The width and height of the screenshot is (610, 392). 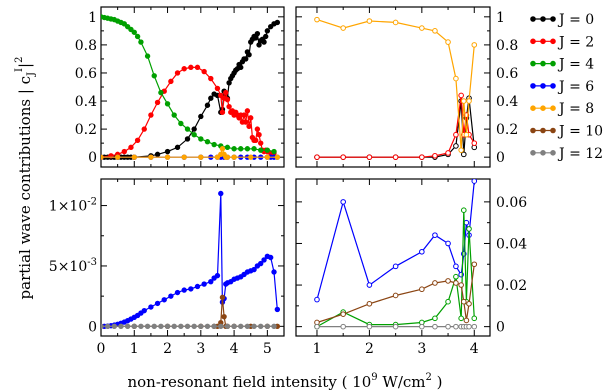 What do you see at coordinates (575, 42) in the screenshot?
I see `legend-label: J = 2` at bounding box center [575, 42].